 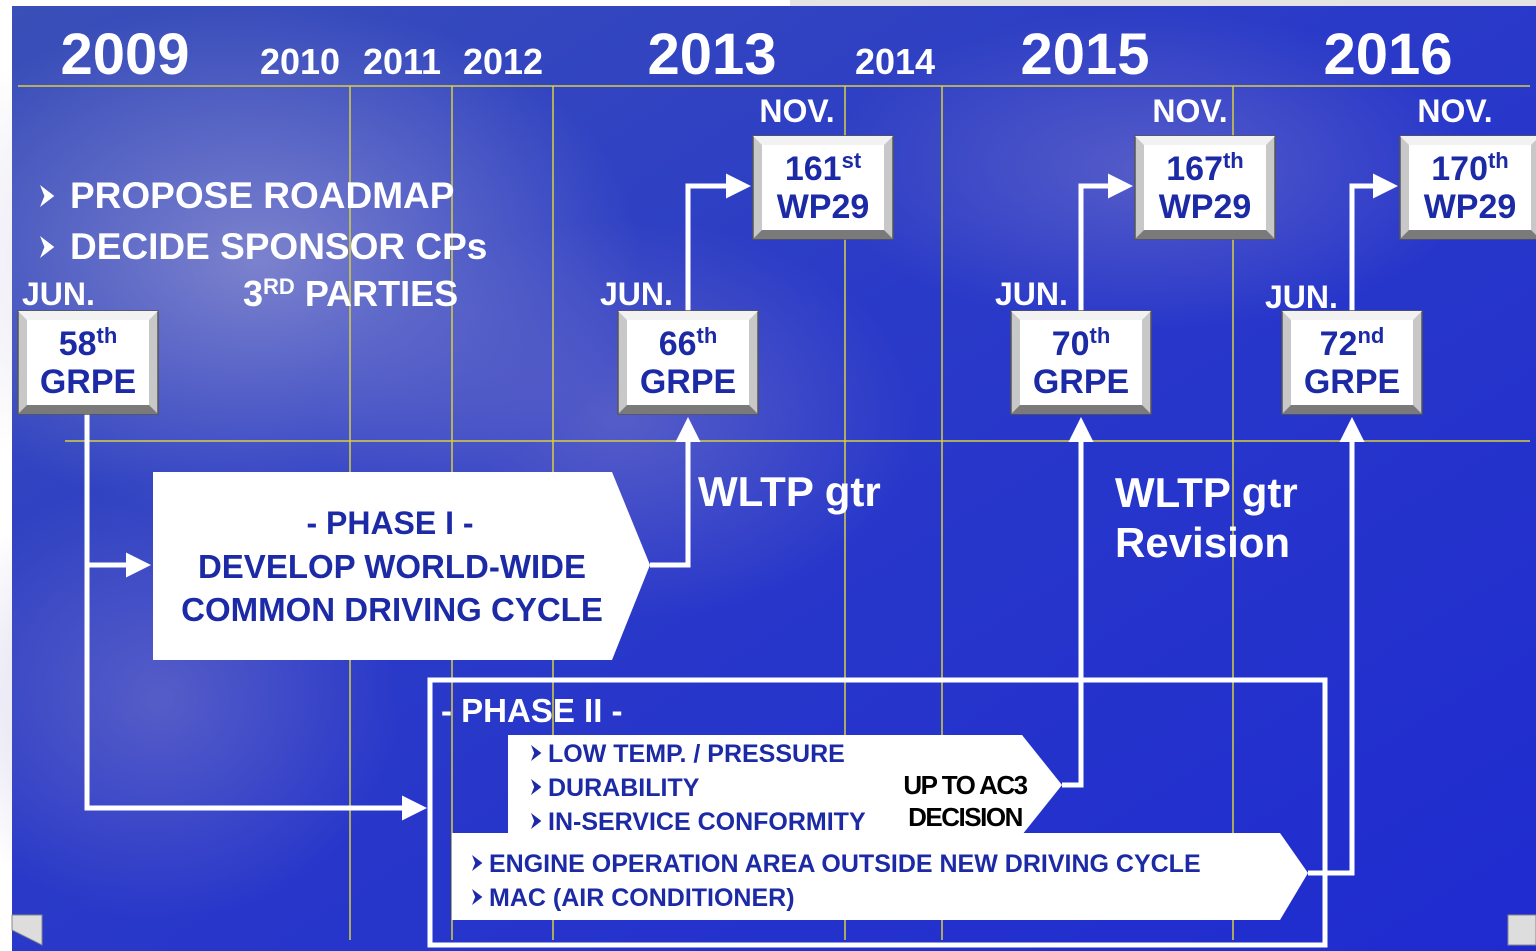 I want to click on year-label: 2010, so click(x=300, y=61).